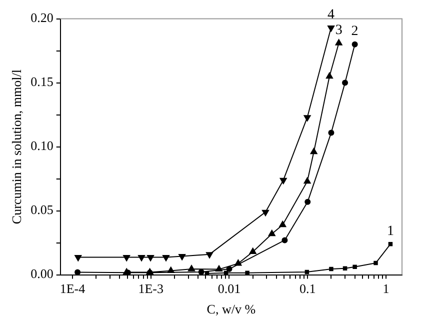 The image size is (422, 328). I want to click on y-tick-label: 0.05, so click(42, 210).